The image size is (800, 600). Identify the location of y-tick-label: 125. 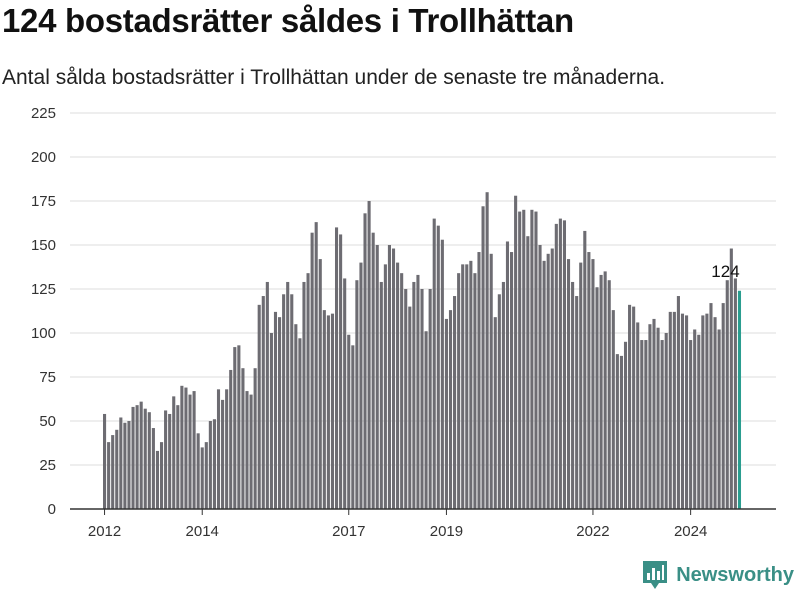
(43, 289).